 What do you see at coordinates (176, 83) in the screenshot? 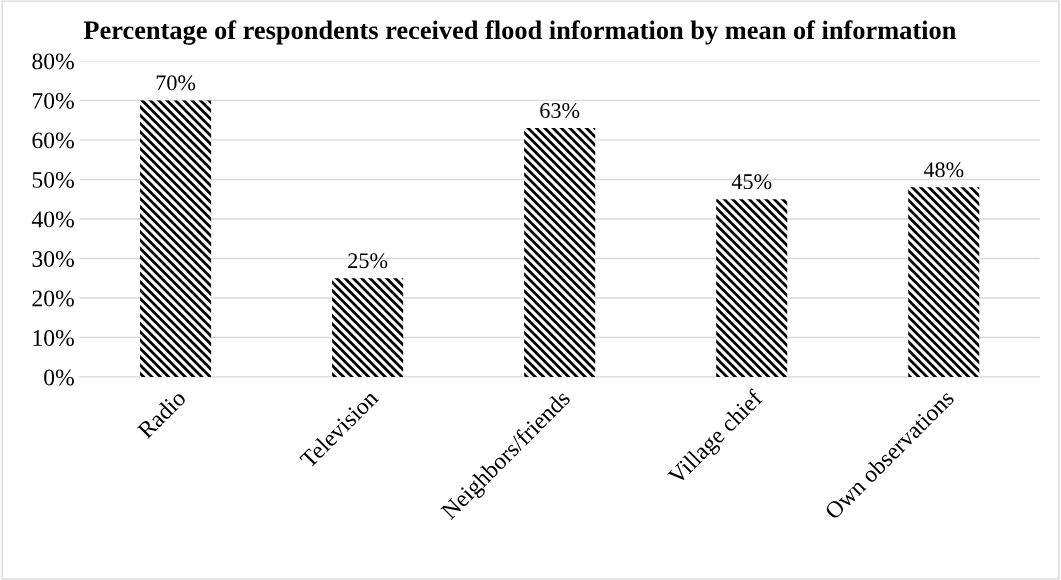
I see `data-label: 70%` at bounding box center [176, 83].